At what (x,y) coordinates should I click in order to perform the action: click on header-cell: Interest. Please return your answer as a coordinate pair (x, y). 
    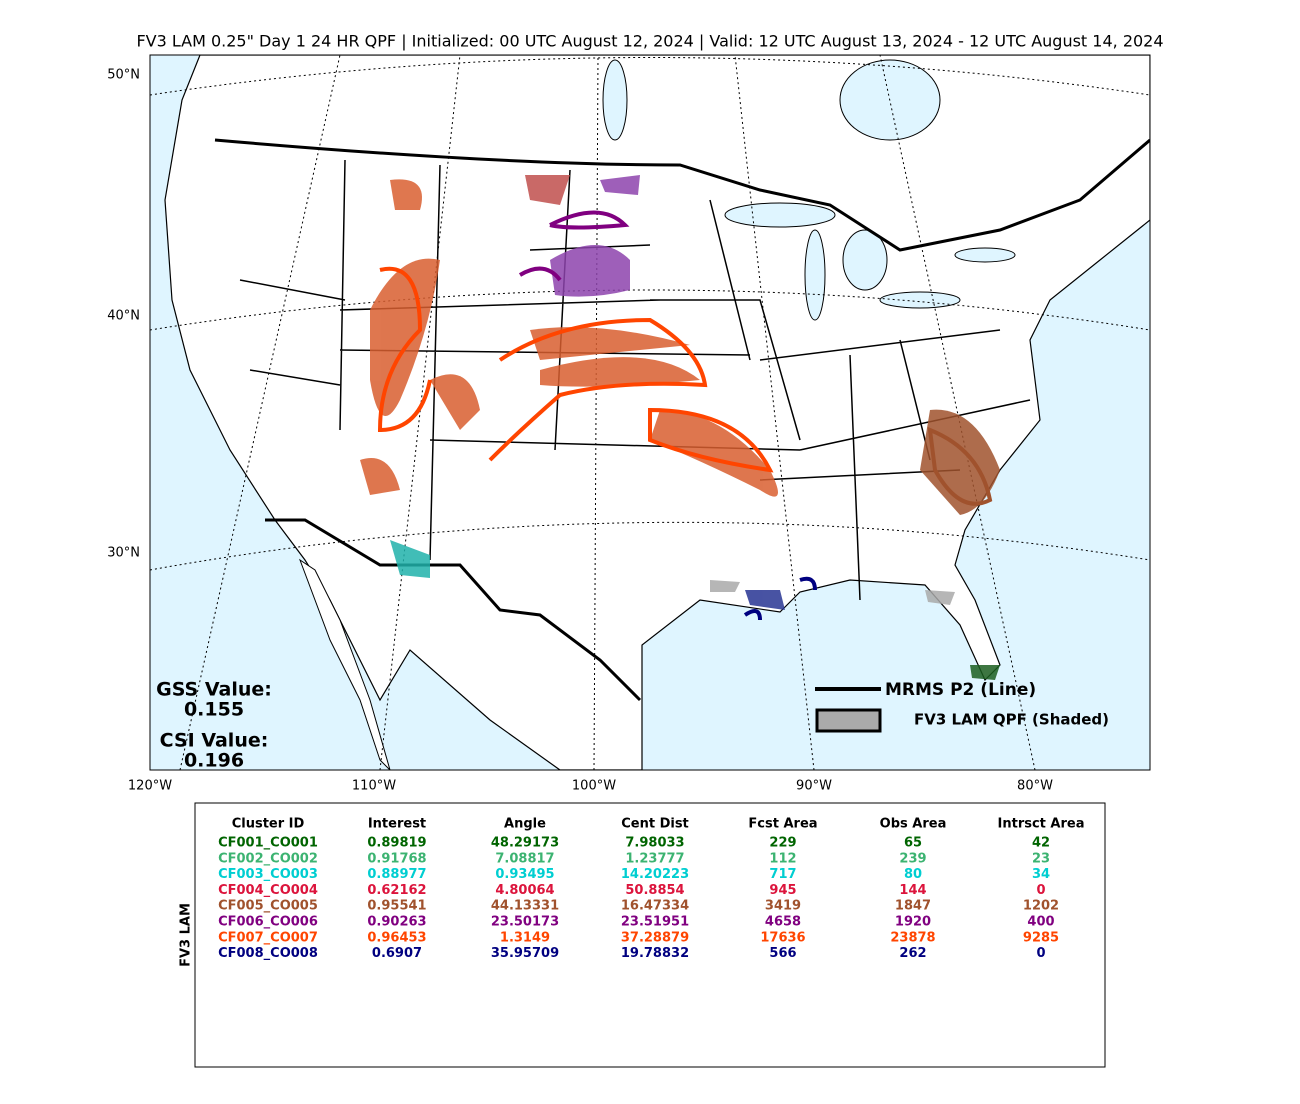
    Looking at the image, I should click on (397, 824).